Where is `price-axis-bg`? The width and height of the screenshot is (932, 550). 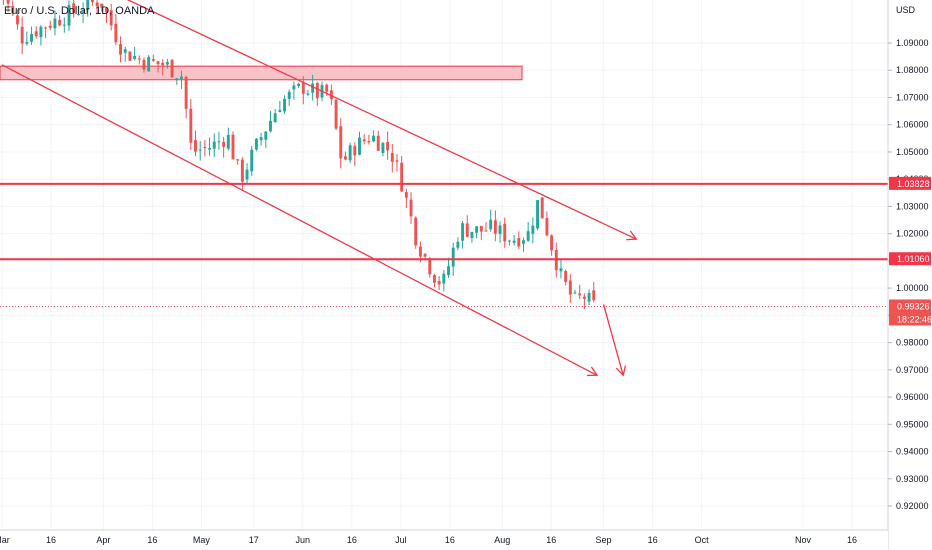 price-axis-bg is located at coordinates (910, 275).